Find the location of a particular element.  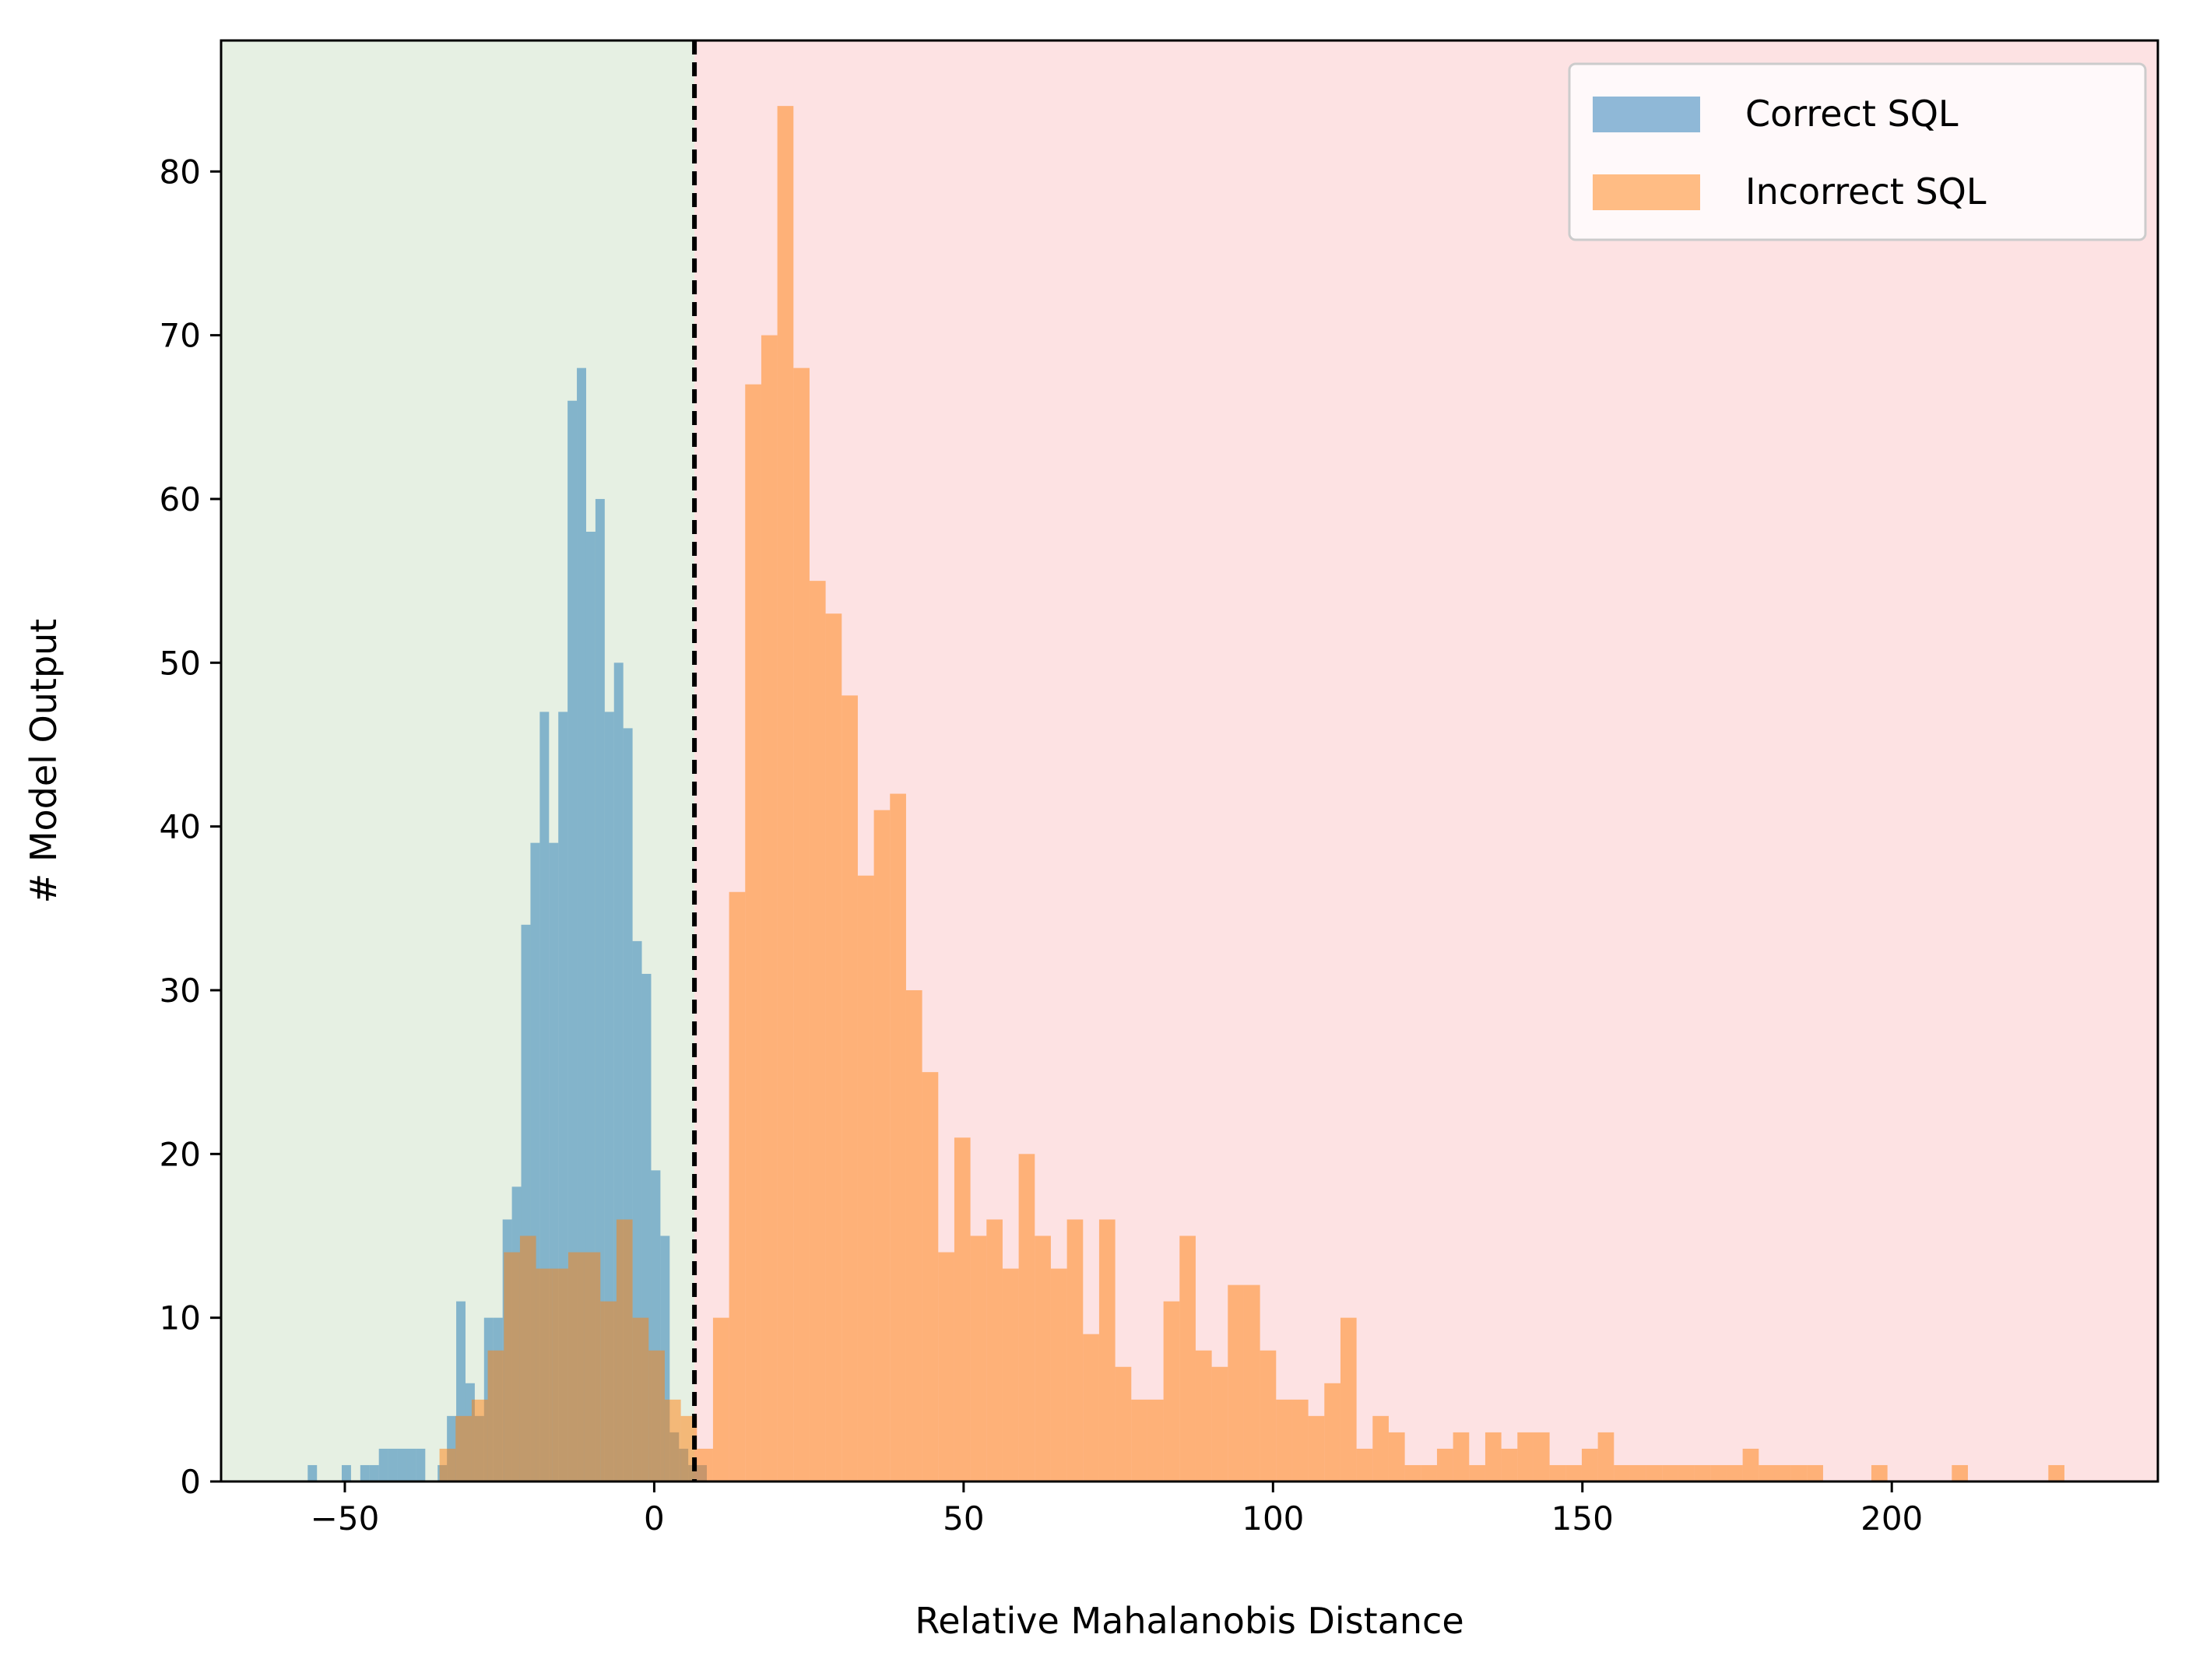

y-tick-label: 30 is located at coordinates (180, 991).